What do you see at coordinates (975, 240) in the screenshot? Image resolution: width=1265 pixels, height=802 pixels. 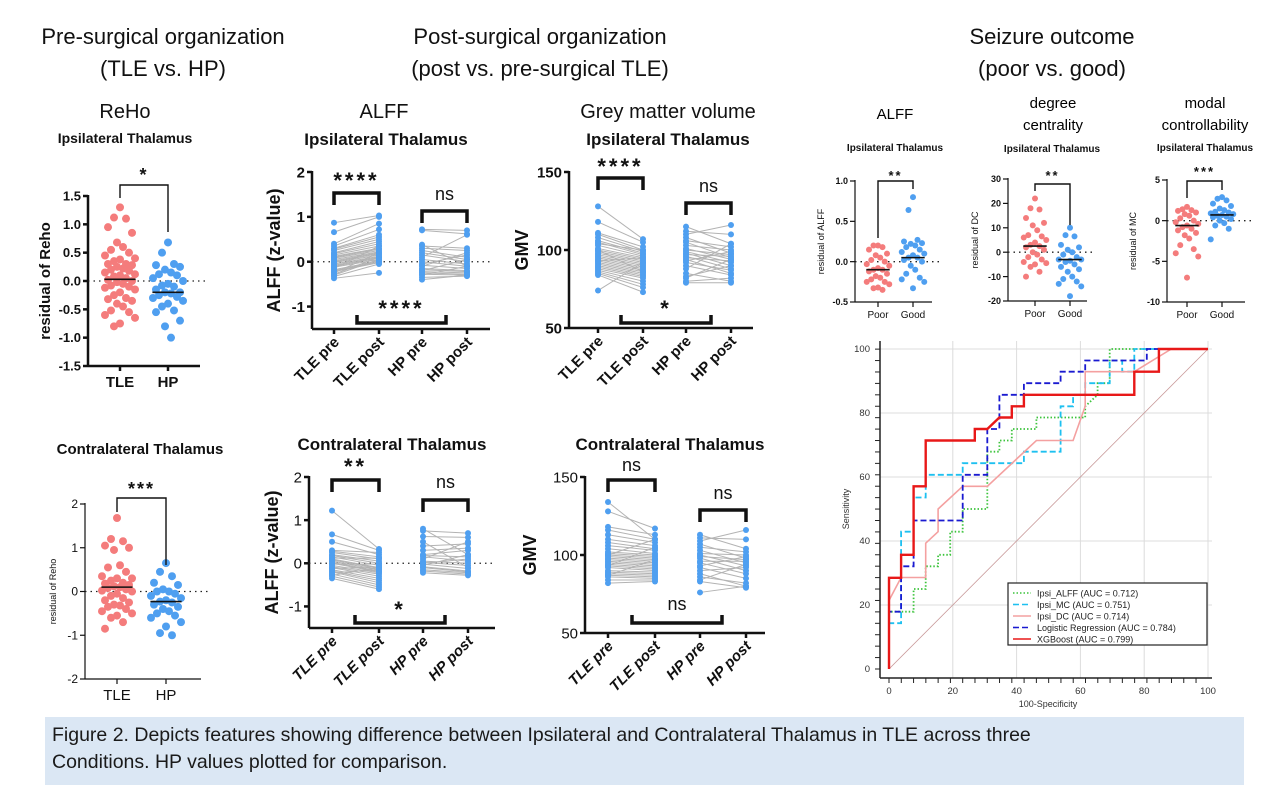 I see `y-axis-label: residual of DC` at bounding box center [975, 240].